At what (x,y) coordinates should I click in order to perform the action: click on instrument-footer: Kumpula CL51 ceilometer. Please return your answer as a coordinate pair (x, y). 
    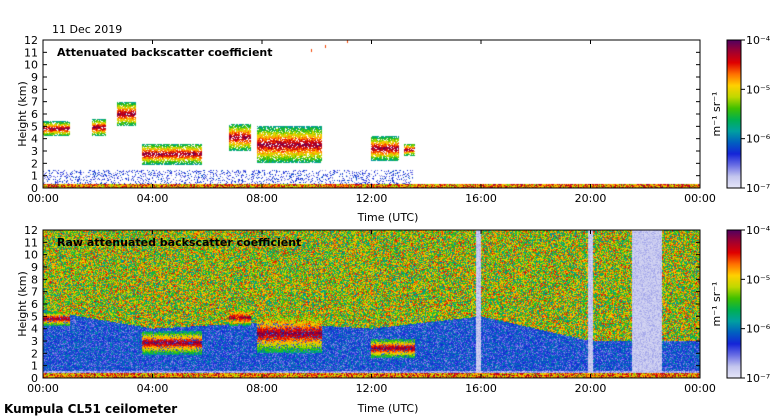
    Looking at the image, I should click on (90, 409).